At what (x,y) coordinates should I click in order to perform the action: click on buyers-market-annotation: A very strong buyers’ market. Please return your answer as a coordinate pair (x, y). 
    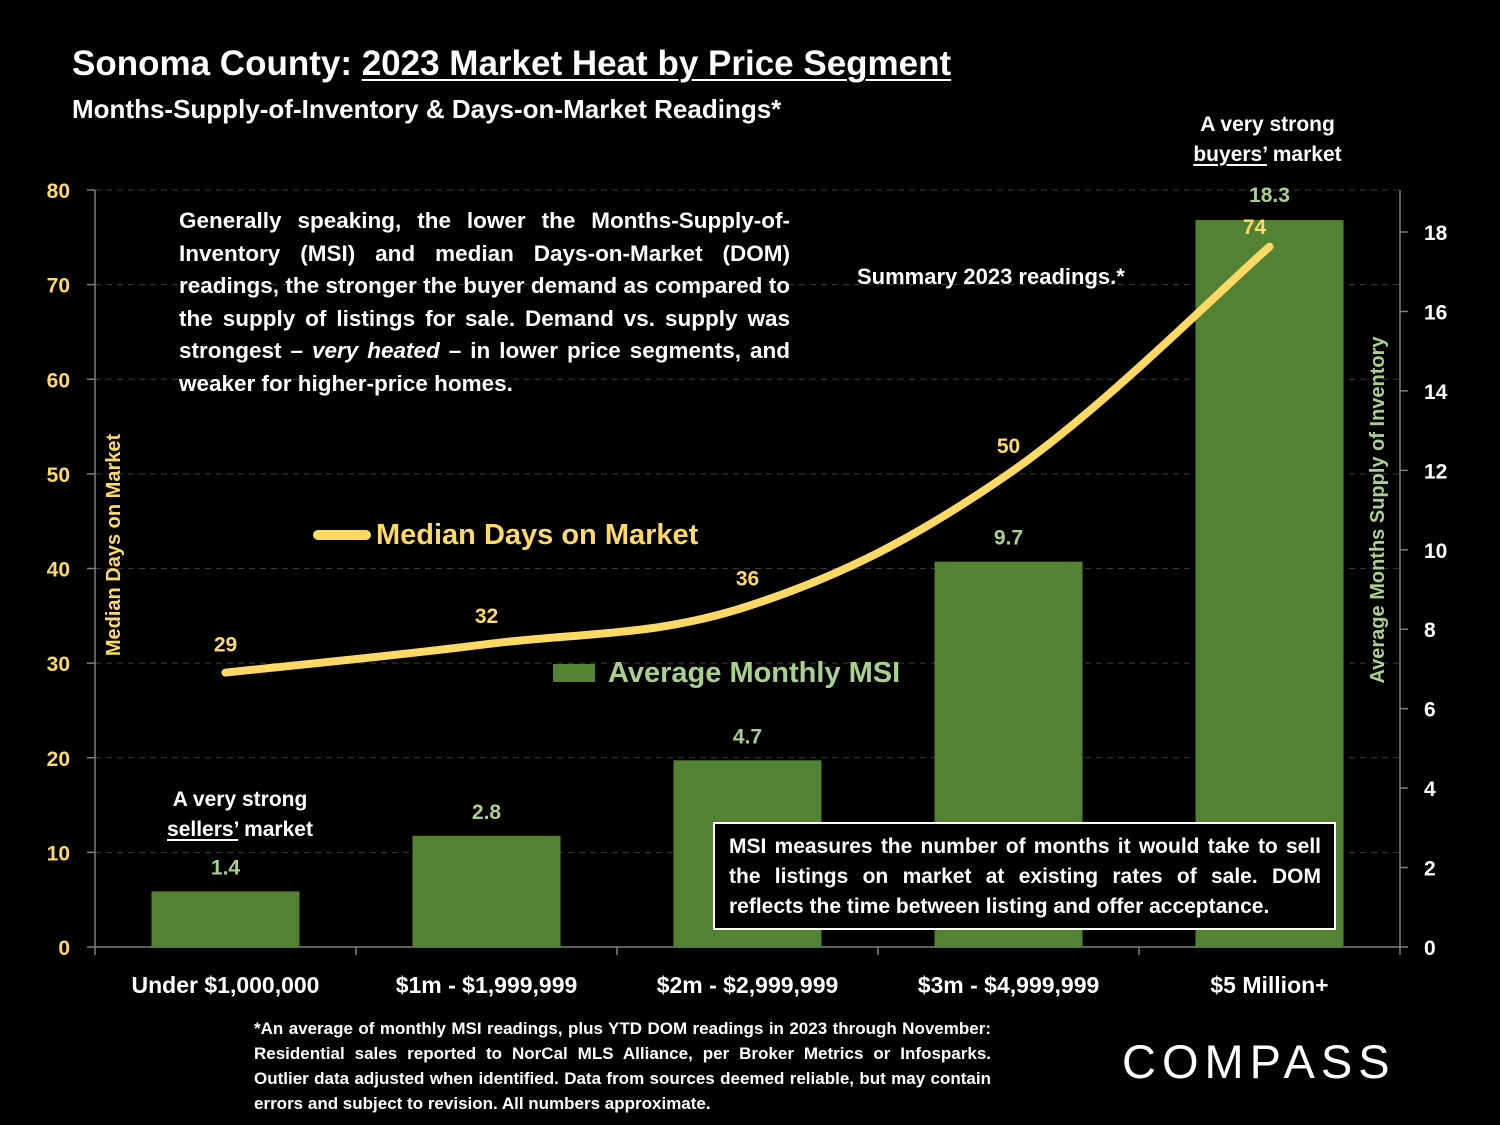
    Looking at the image, I should click on (1267, 140).